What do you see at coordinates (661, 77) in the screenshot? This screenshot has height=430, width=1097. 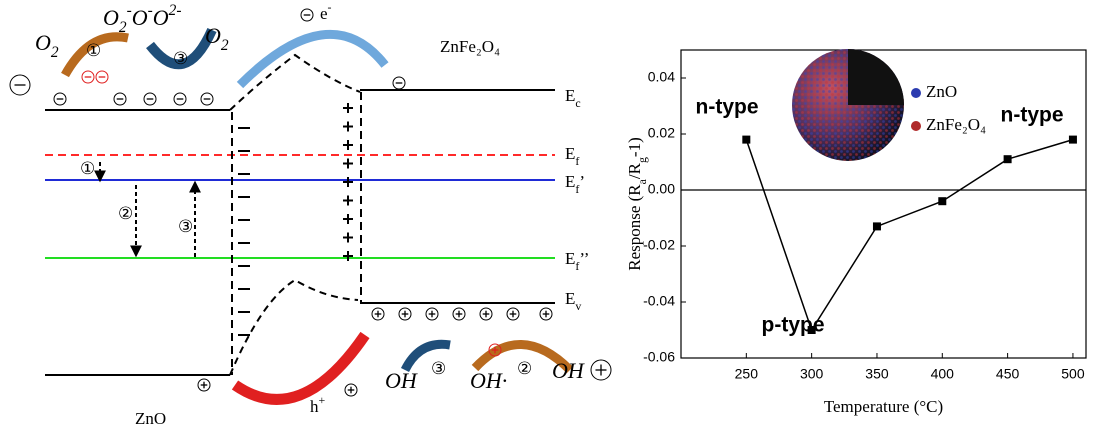 I see `y-tick-label: 0.04` at bounding box center [661, 77].